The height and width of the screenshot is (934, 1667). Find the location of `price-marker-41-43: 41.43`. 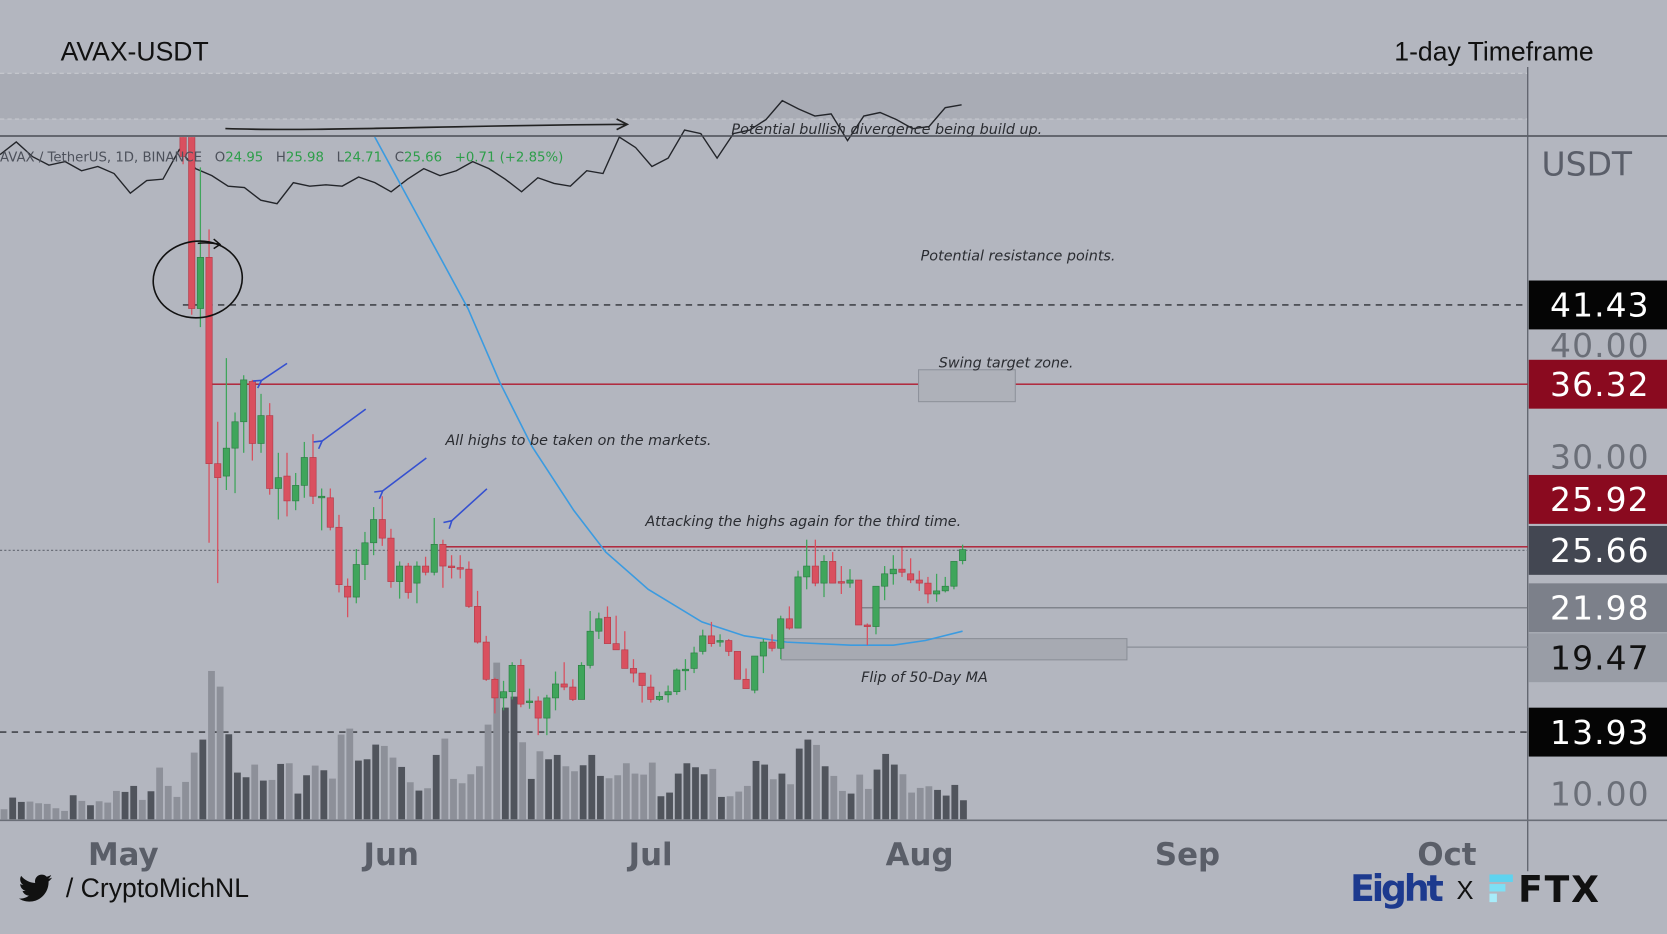

price-marker-41-43: 41.43 is located at coordinates (1597, 305).